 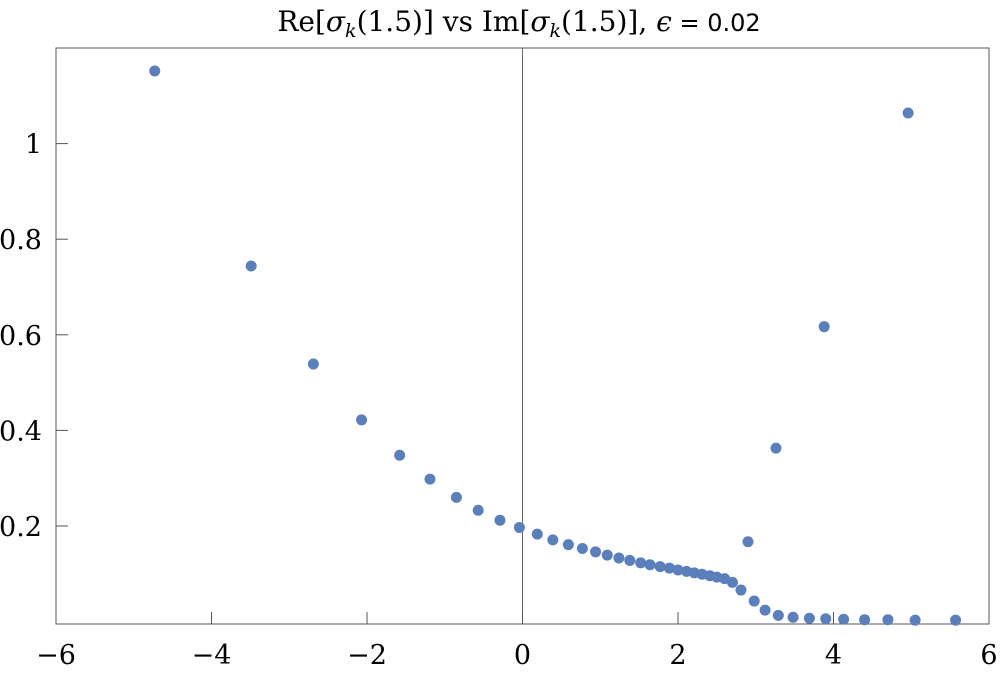 I want to click on title-part-re: Re[, so click(x=301, y=21).